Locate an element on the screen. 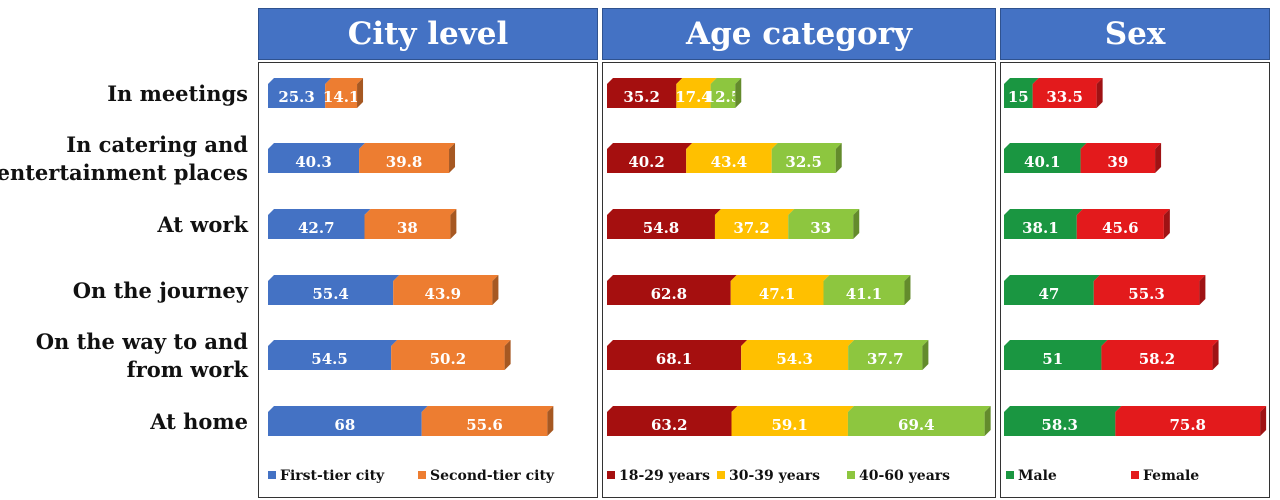  bar-label-2-5-1: 75.8 is located at coordinates (1187, 425).